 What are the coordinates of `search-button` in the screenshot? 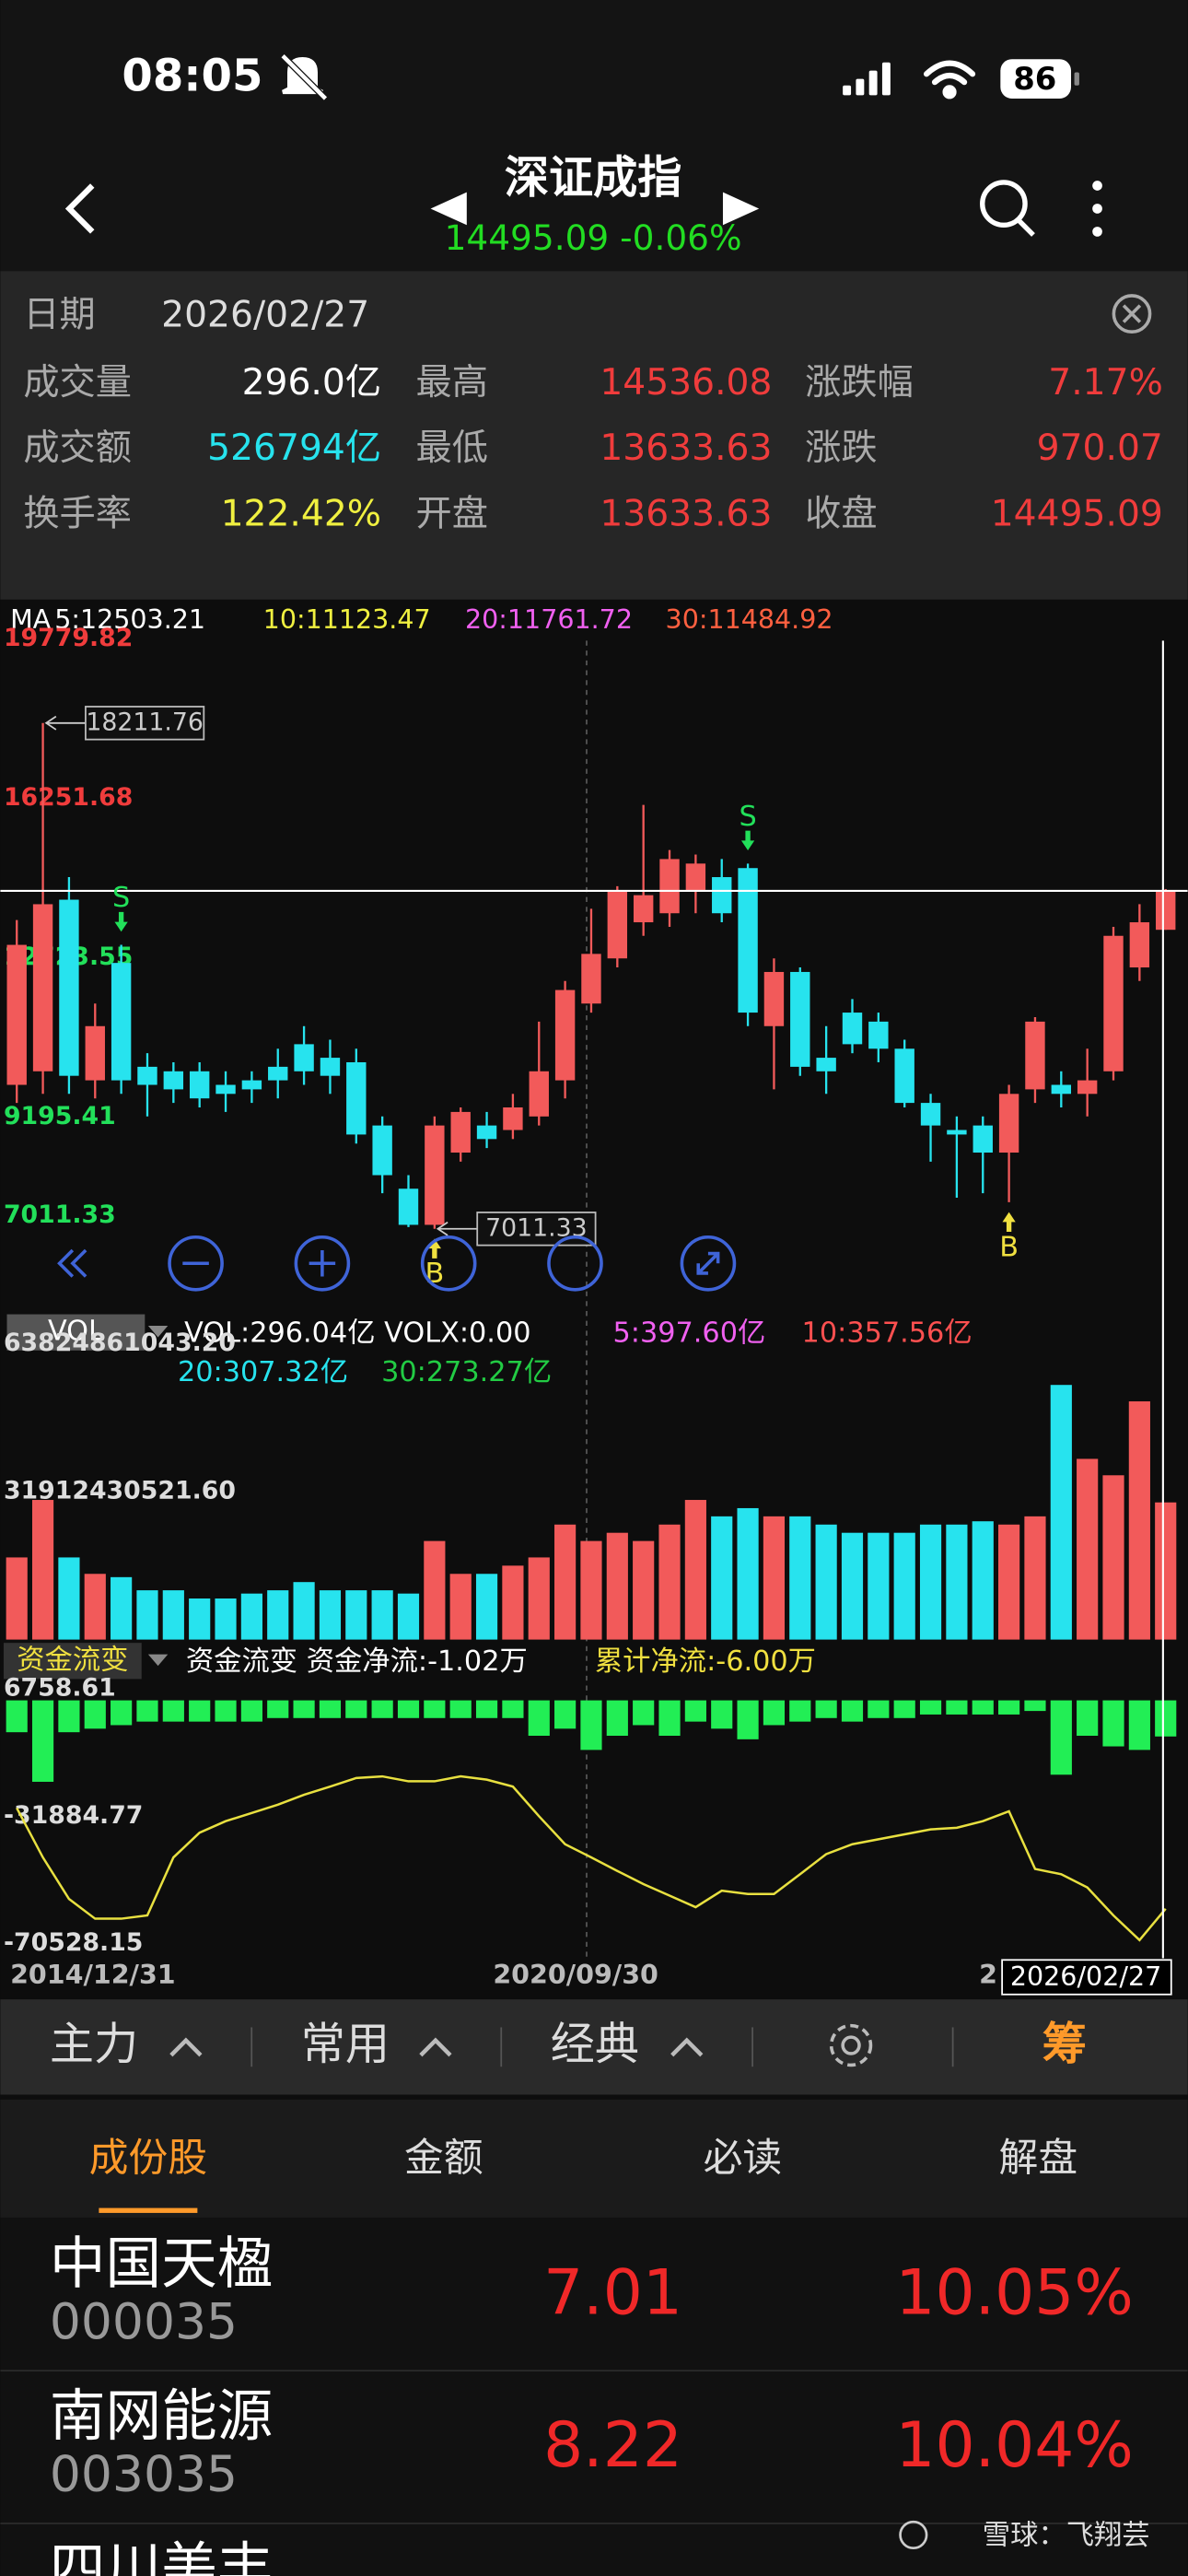 It's located at (1007, 208).